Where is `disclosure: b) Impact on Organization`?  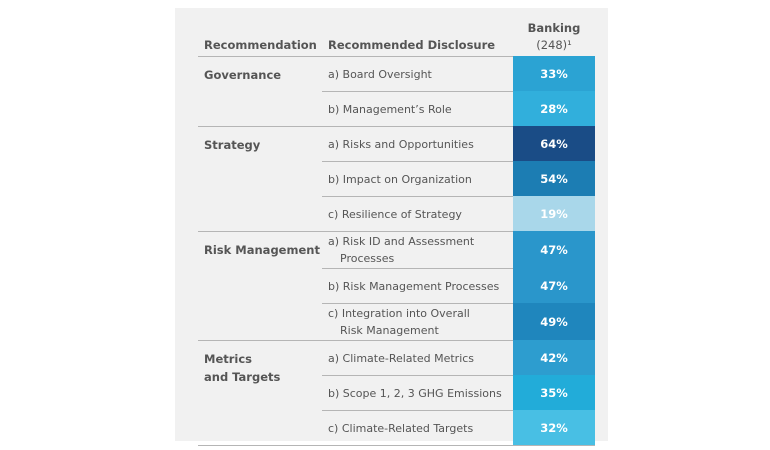 disclosure: b) Impact on Organization is located at coordinates (400, 179).